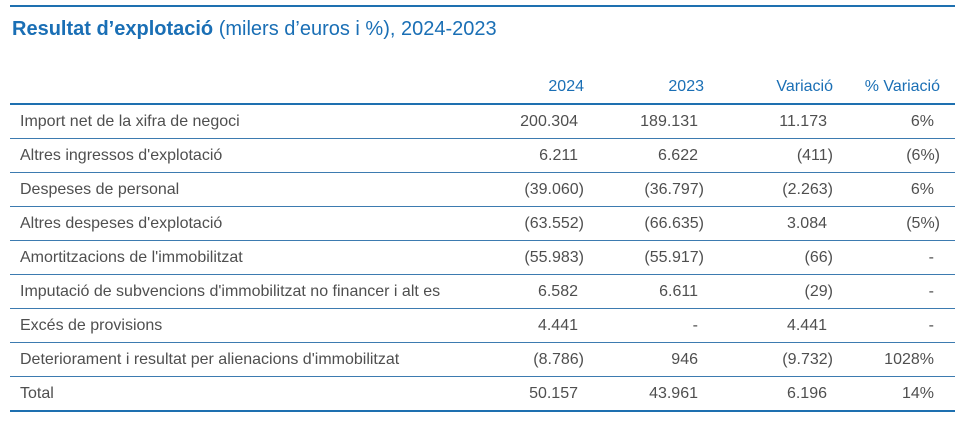  Describe the element at coordinates (523, 359) in the screenshot. I see `cell-2024: (8.786)` at that location.